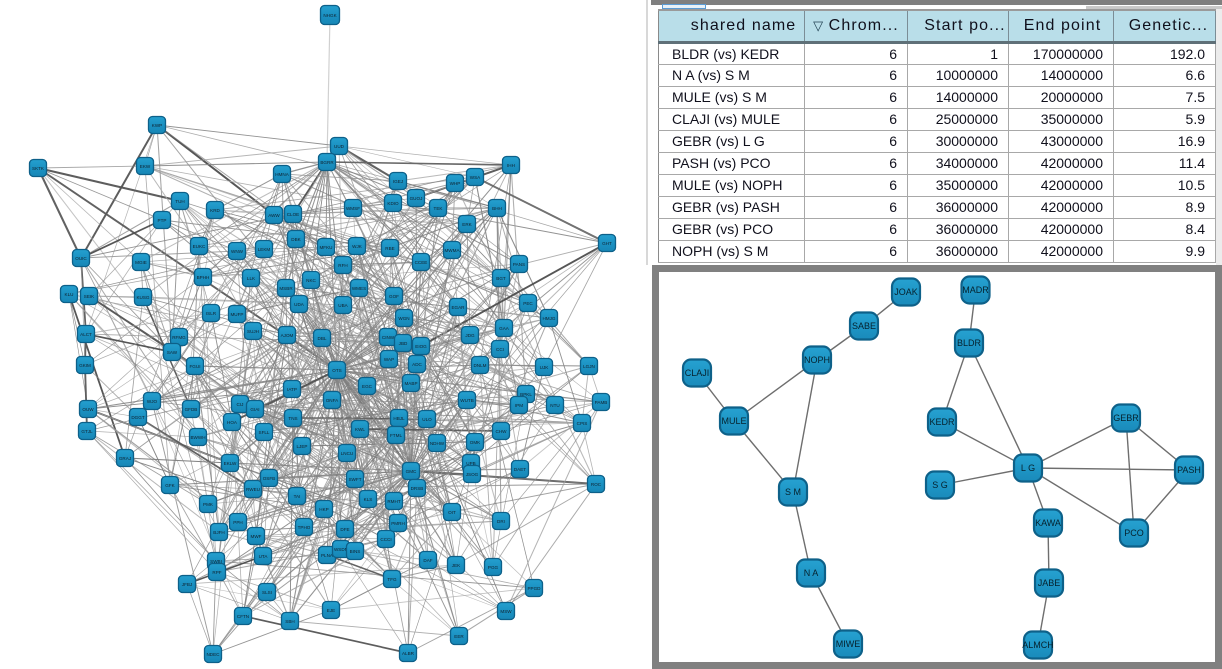  What do you see at coordinates (534, 588) in the screenshot?
I see `svg-text: PPGD` at bounding box center [534, 588].